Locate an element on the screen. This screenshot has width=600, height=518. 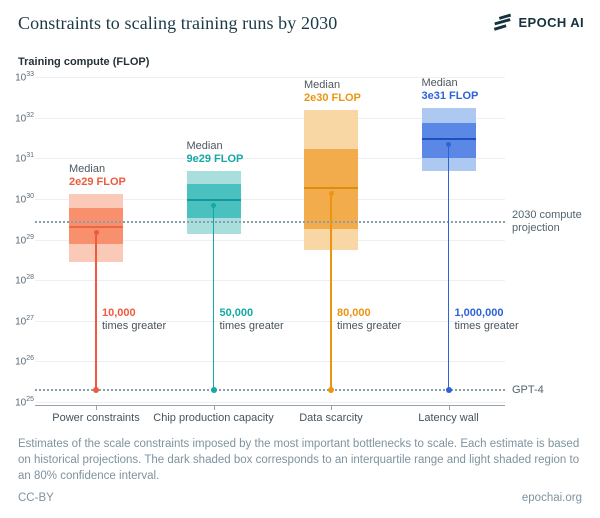
times-greater-label: 10,000 times greater is located at coordinates (134, 320).